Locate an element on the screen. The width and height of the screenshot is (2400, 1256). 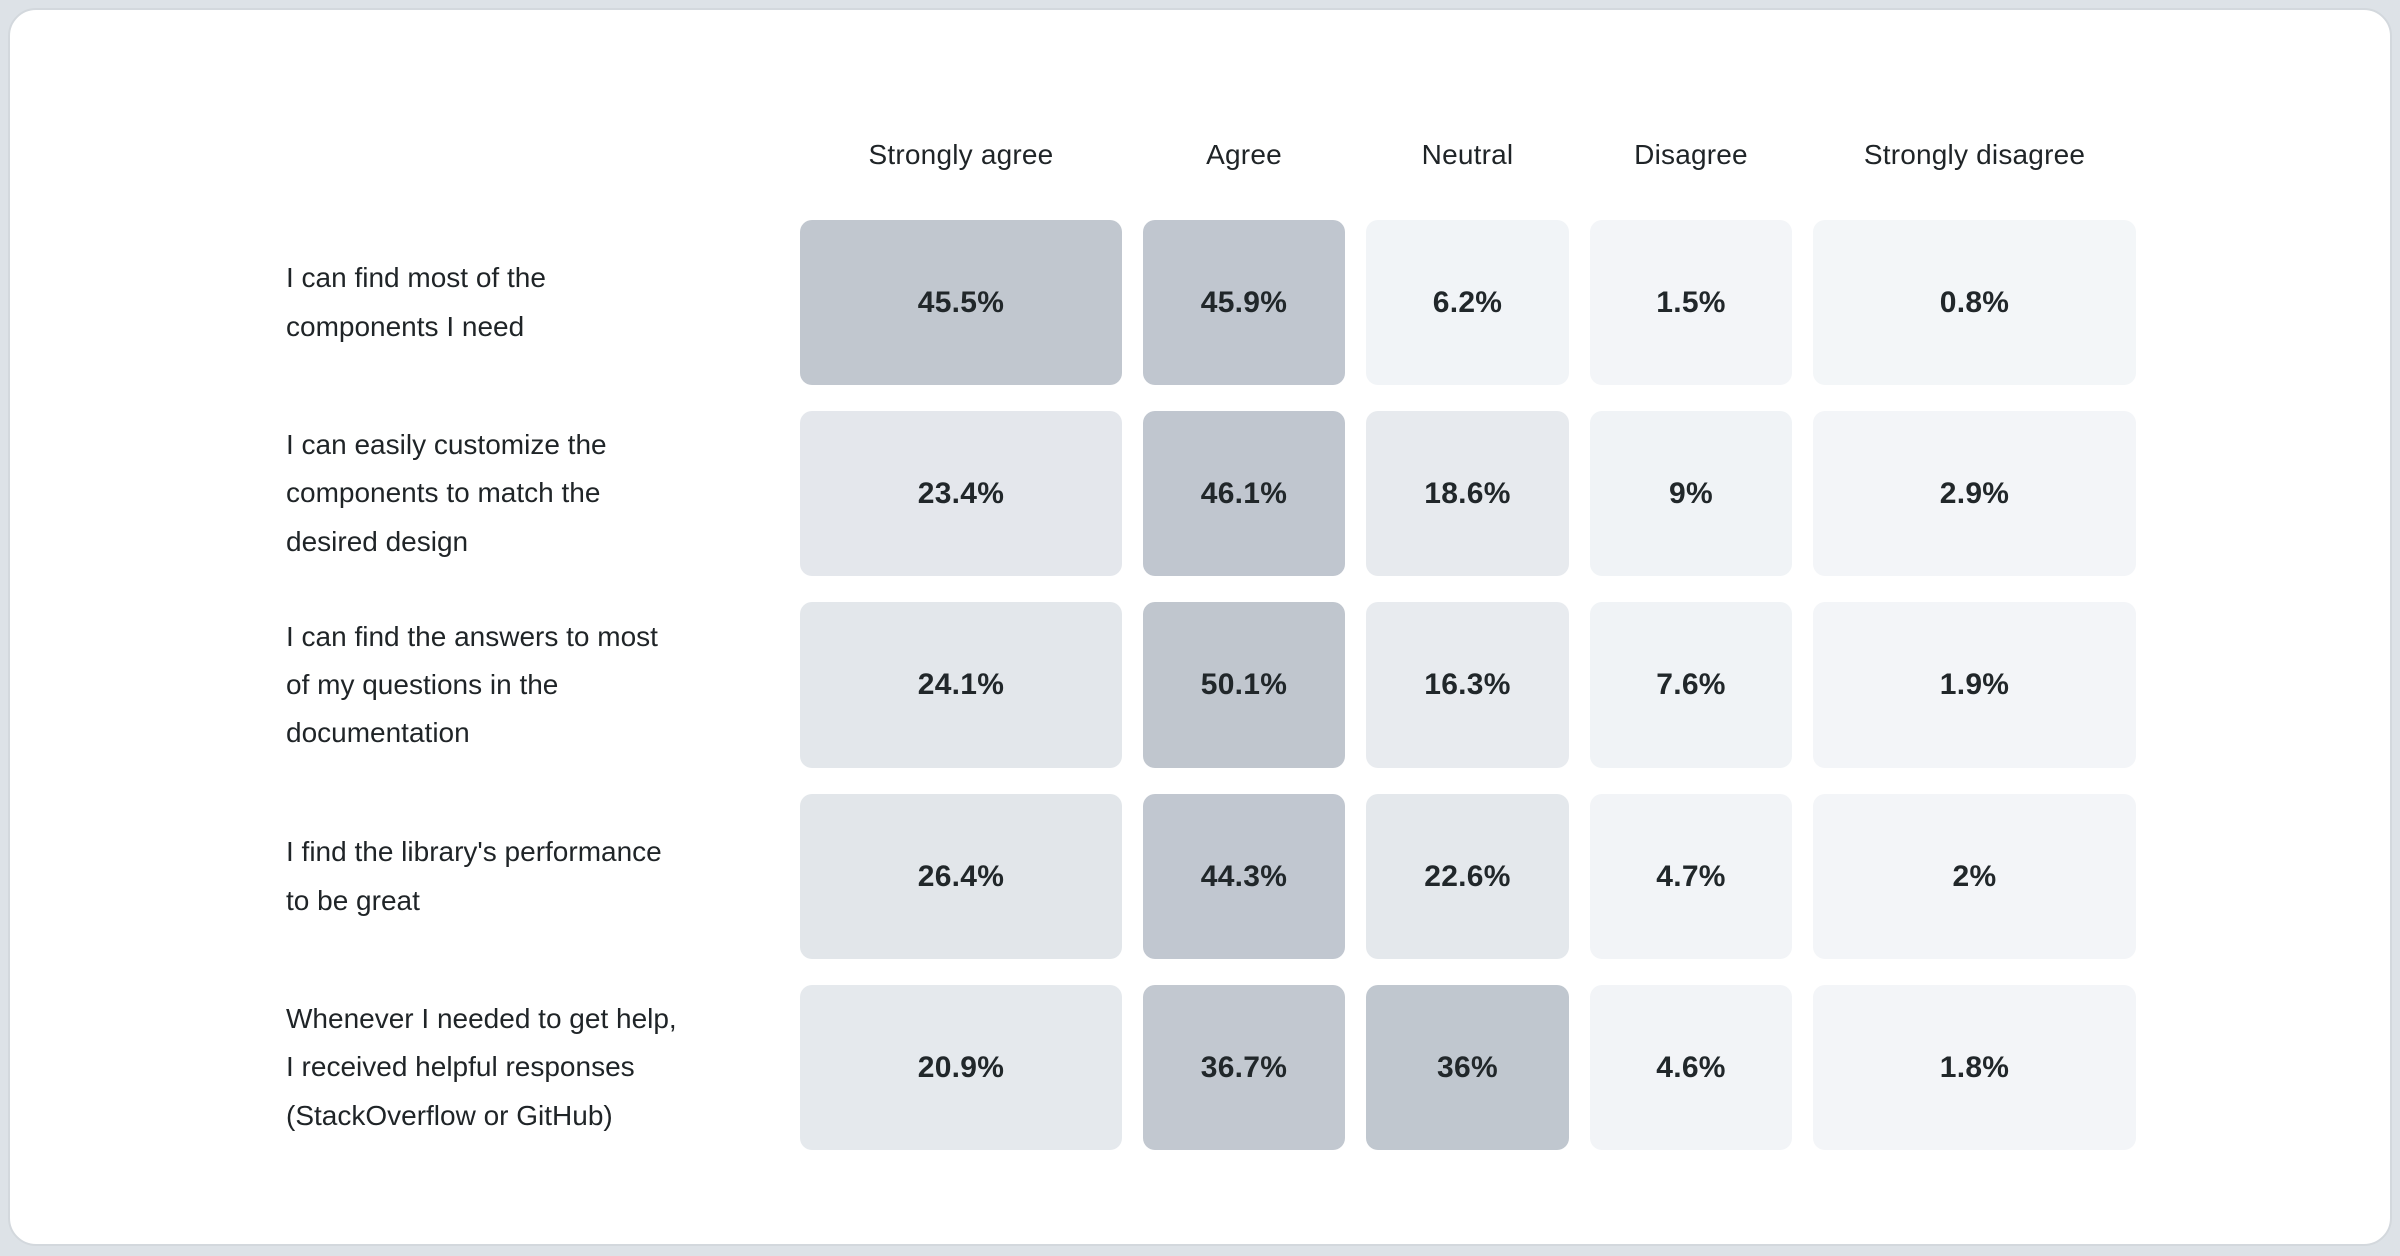
heatmap-cell: 0.8% is located at coordinates (1974, 302).